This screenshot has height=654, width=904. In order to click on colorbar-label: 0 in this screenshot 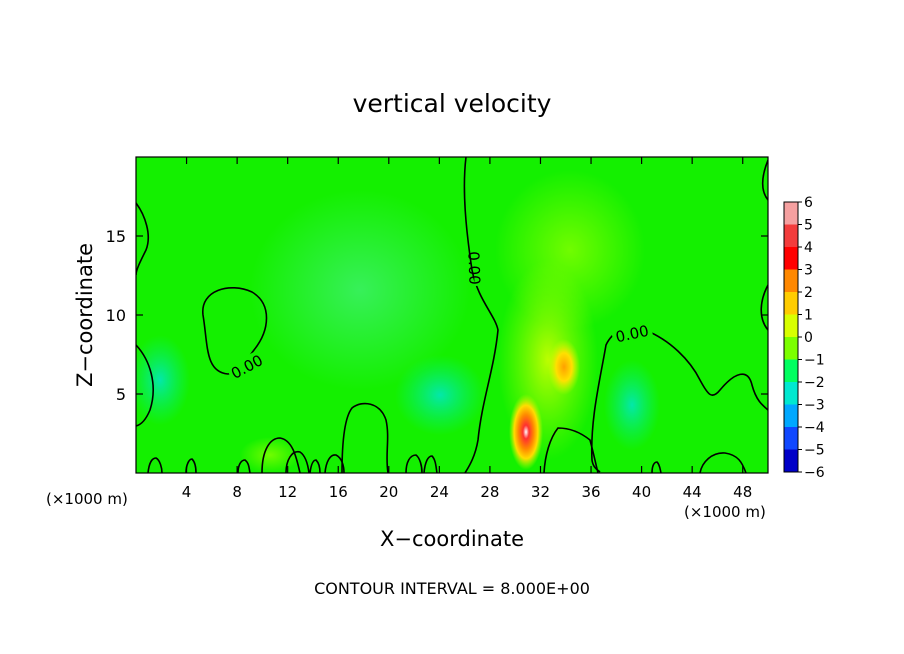, I will do `click(808, 338)`.